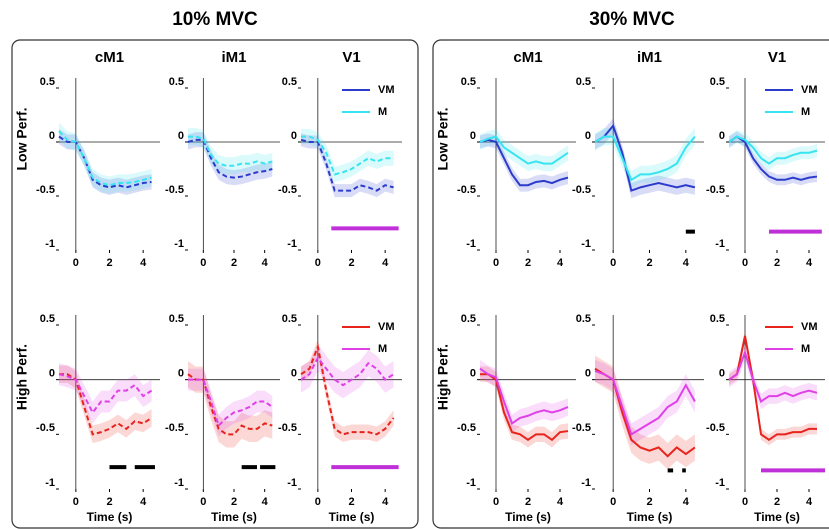  Describe the element at coordinates (527, 57) in the screenshot. I see `panel-title: cM1` at that location.